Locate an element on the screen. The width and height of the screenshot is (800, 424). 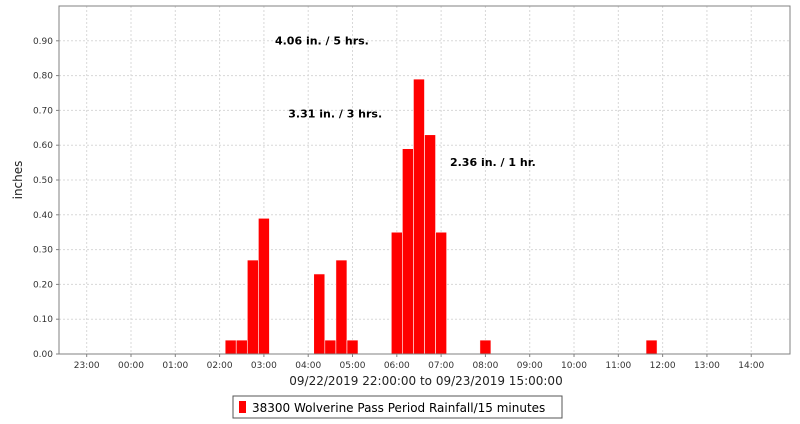
x-tick-label: 07:00 is located at coordinates (441, 366).